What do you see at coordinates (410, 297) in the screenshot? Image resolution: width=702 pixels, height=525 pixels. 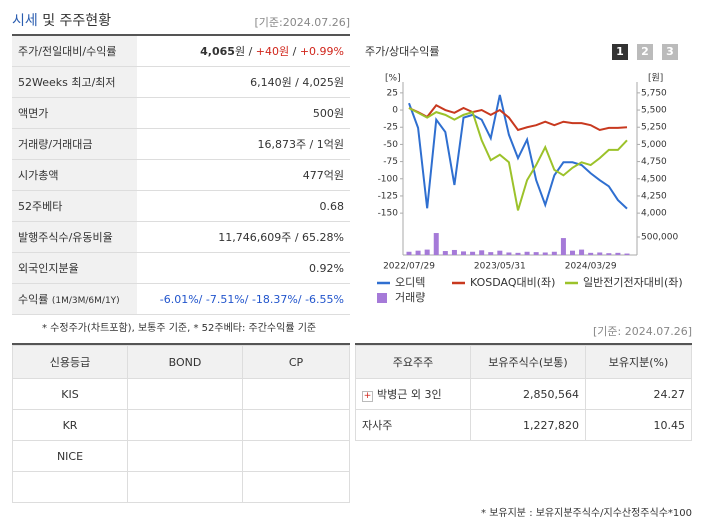 I see `legend-label: 거래량` at bounding box center [410, 297].